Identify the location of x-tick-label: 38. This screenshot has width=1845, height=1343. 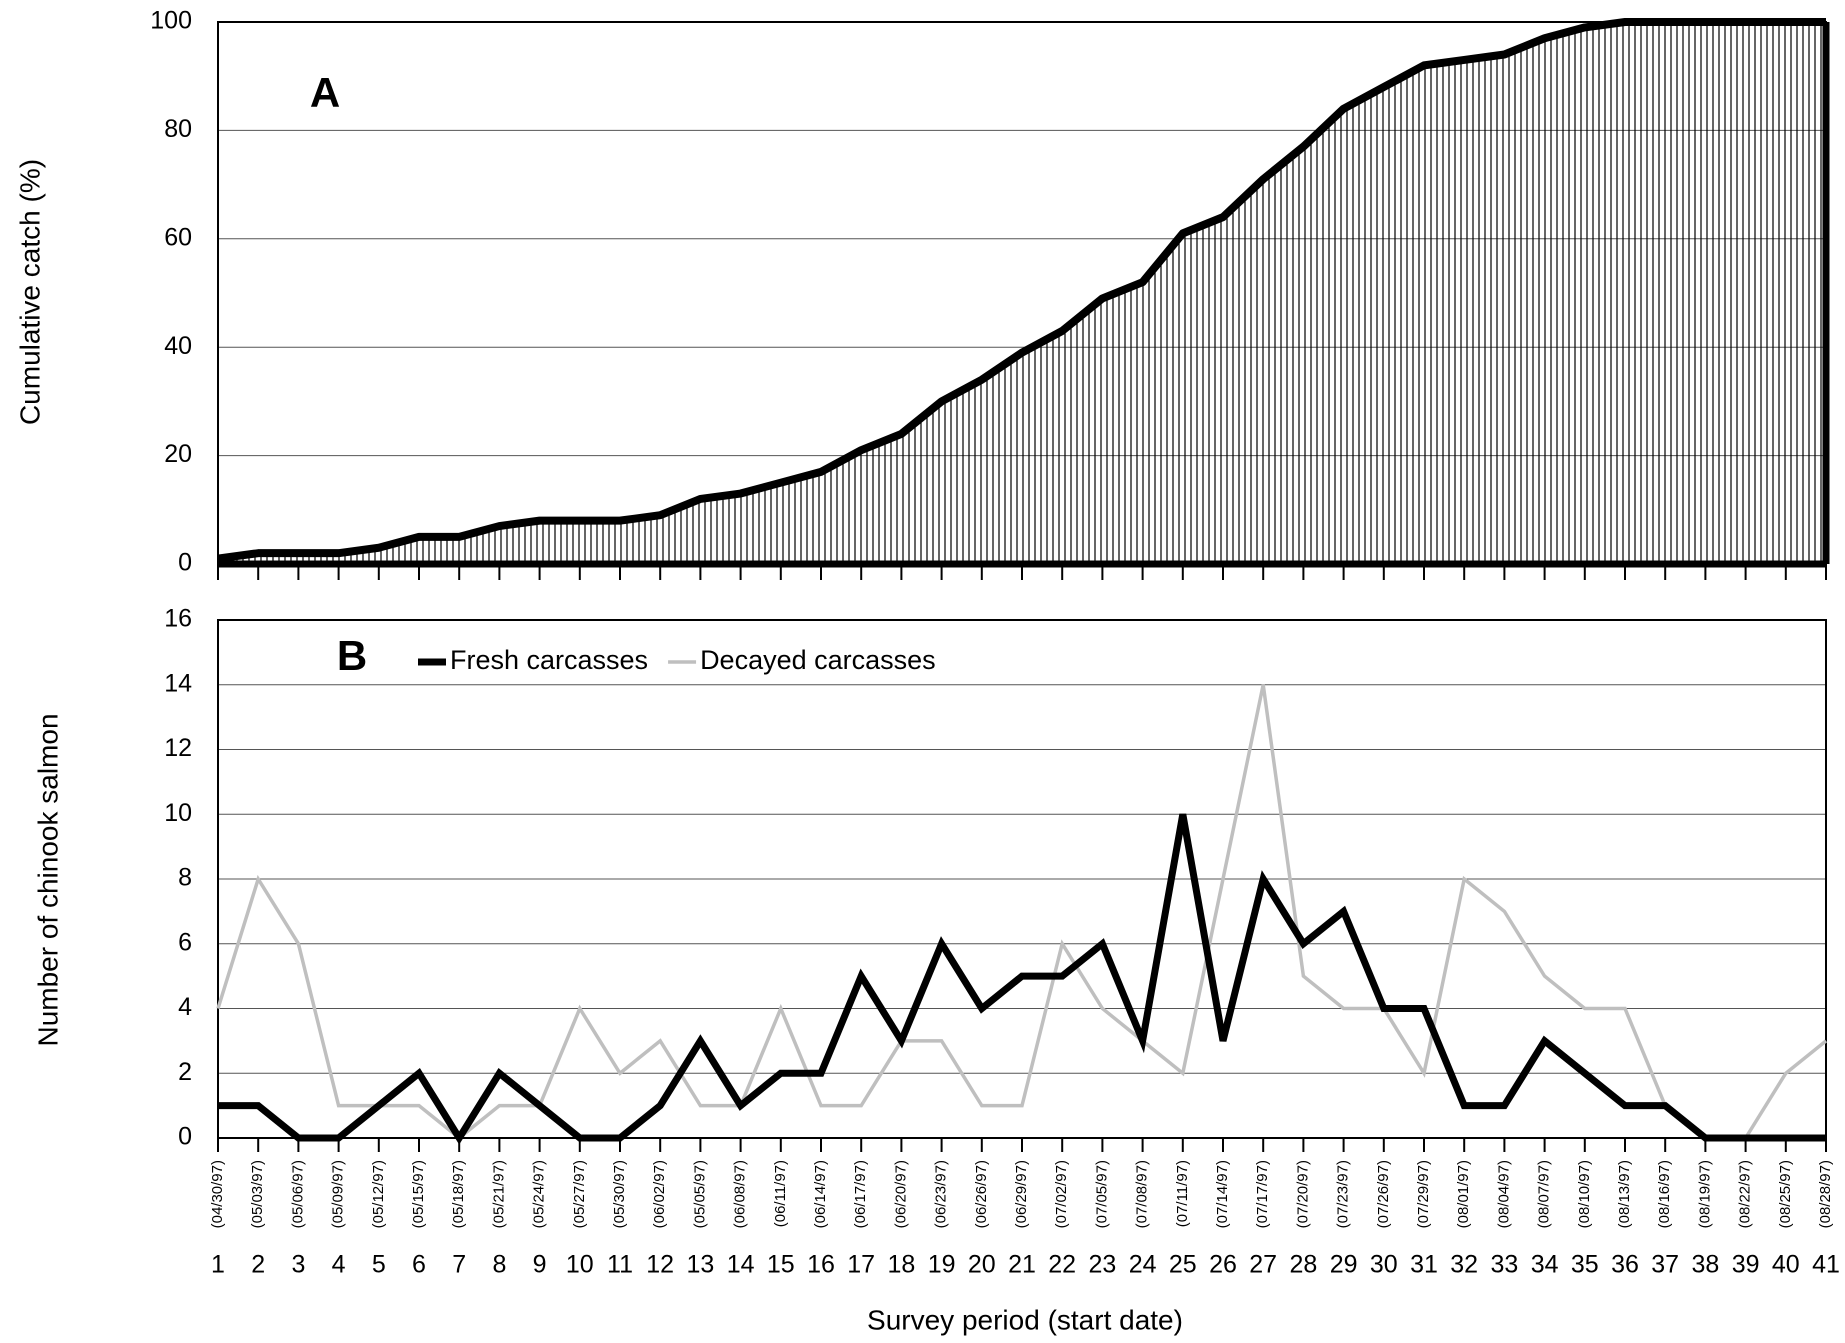
(1705, 1265).